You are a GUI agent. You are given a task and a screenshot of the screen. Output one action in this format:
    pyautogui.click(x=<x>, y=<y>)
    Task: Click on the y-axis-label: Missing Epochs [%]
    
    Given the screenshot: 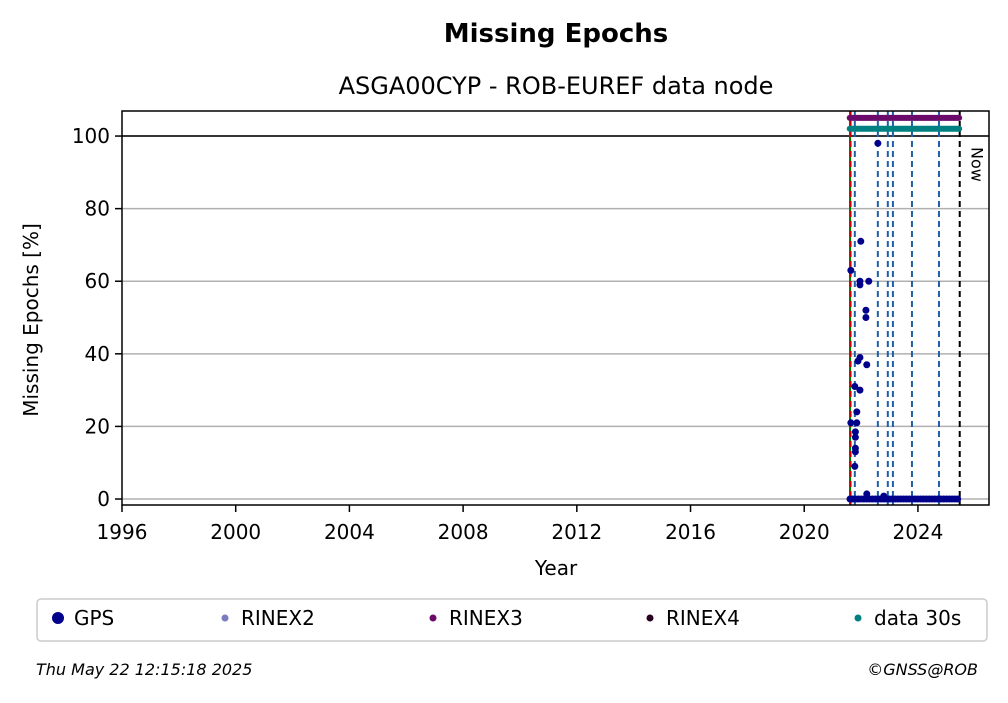 What is the action you would take?
    pyautogui.click(x=31, y=320)
    